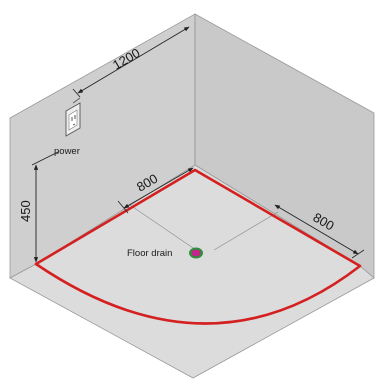 Image resolution: width=383 pixels, height=387 pixels. What do you see at coordinates (246, 231) in the screenshot?
I see `guide-line-right` at bounding box center [246, 231].